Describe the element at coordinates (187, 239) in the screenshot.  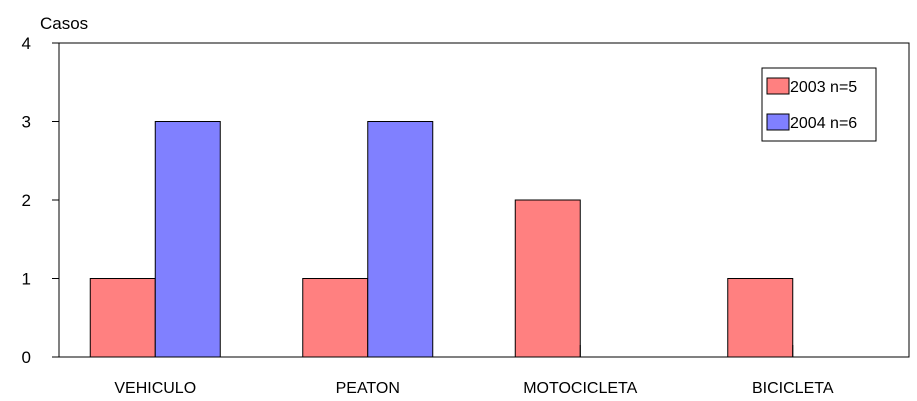
I see `bar-2004-vehiculo` at that location.